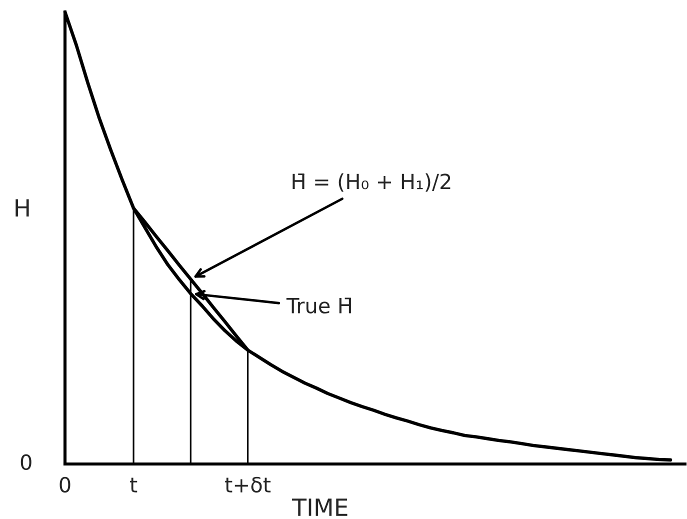 This screenshot has height=519, width=687. What do you see at coordinates (371, 182) in the screenshot?
I see `annotation: H̄ = (H₀ + H₁)/2` at bounding box center [371, 182].